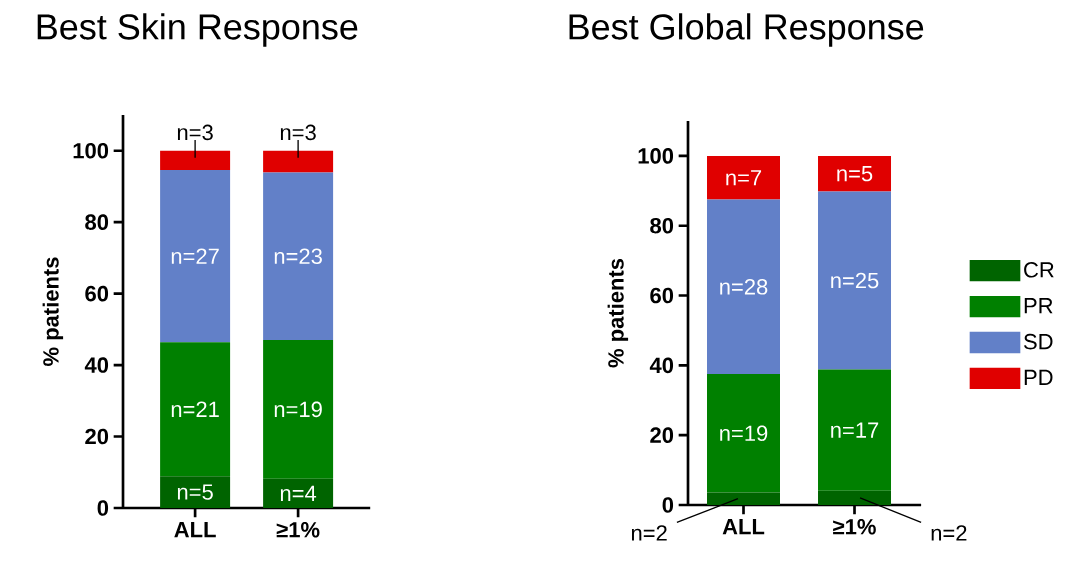 The width and height of the screenshot is (1089, 570). What do you see at coordinates (1038, 306) in the screenshot?
I see `legend-label: PR` at bounding box center [1038, 306].